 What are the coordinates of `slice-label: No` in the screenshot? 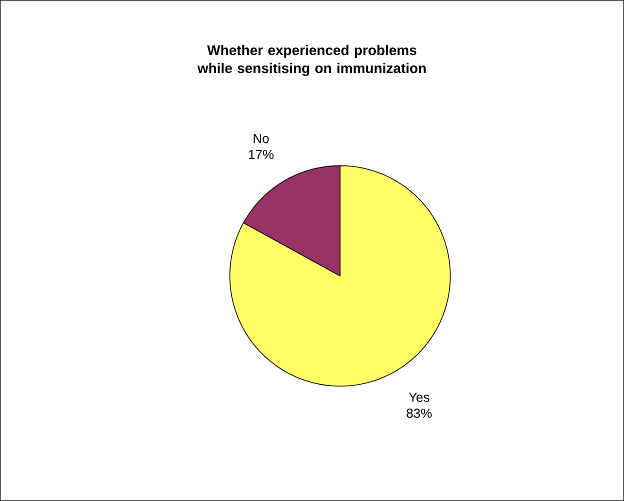 It's located at (261, 139).